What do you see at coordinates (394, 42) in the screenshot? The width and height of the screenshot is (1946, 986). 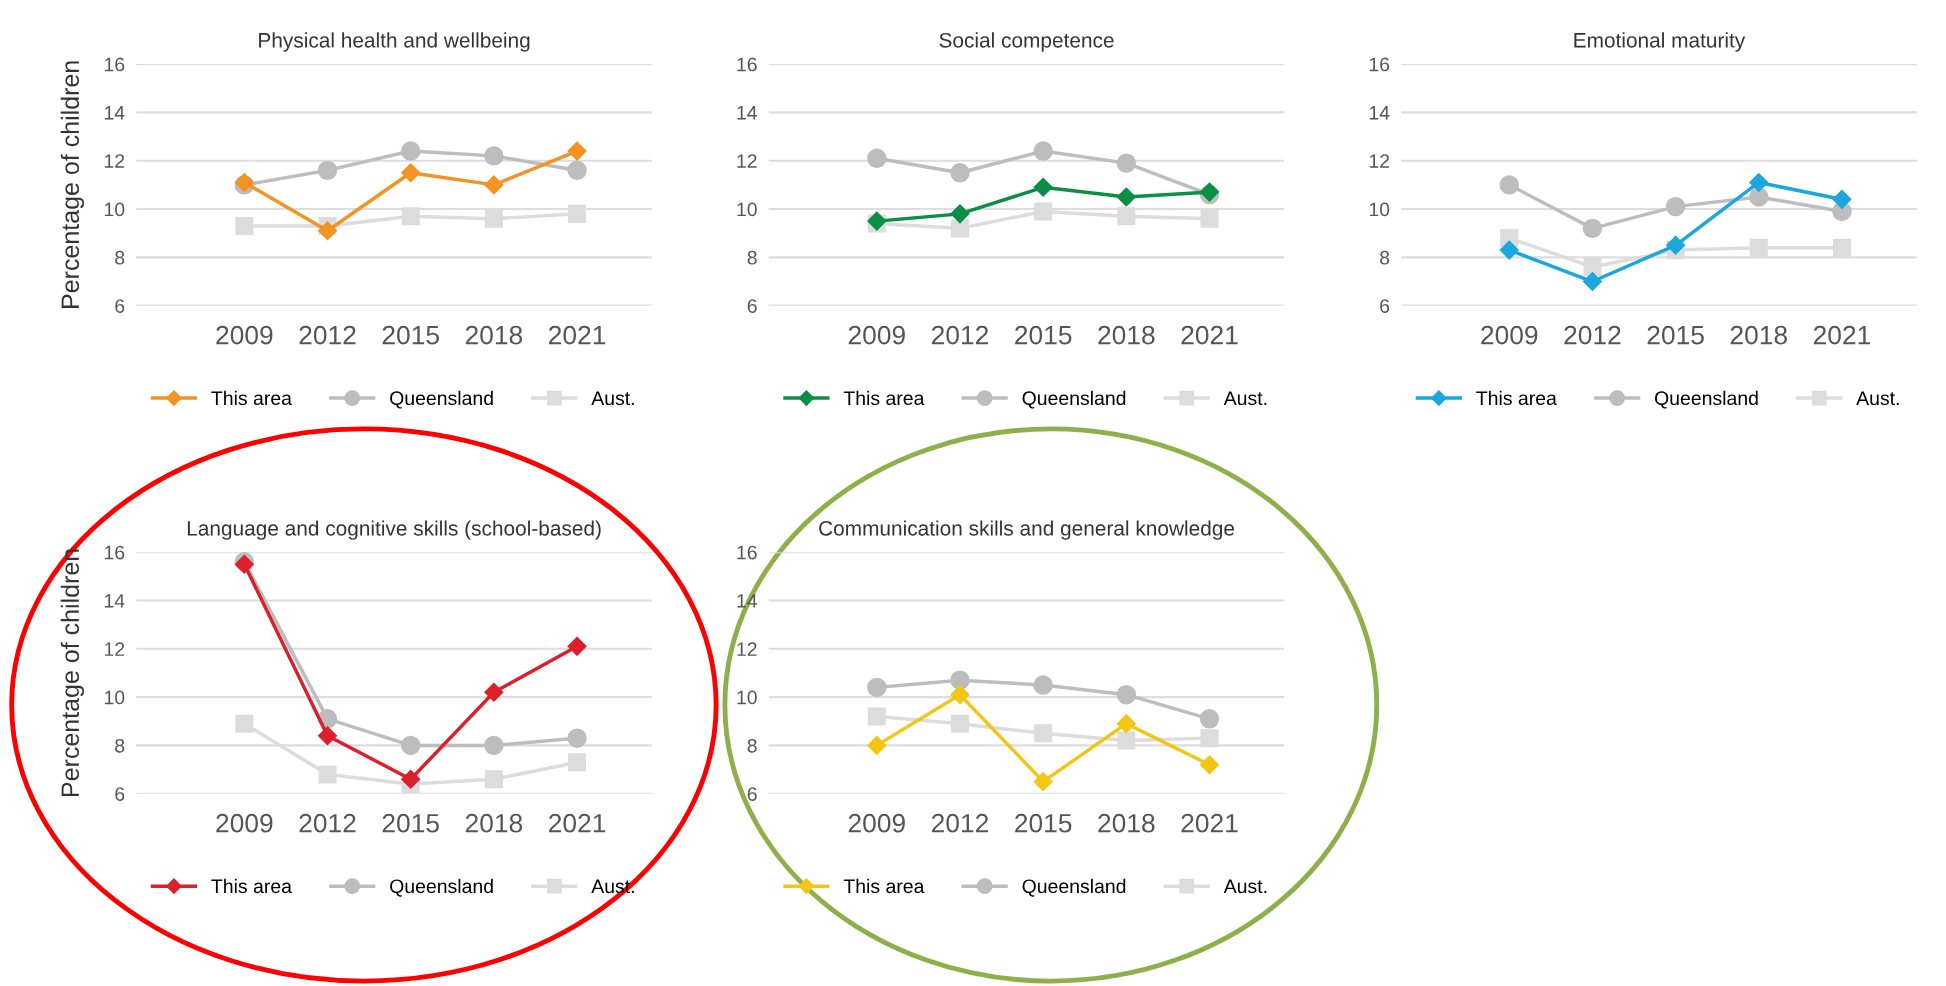 I see `chart-title: Physical health and wellbeing` at bounding box center [394, 42].